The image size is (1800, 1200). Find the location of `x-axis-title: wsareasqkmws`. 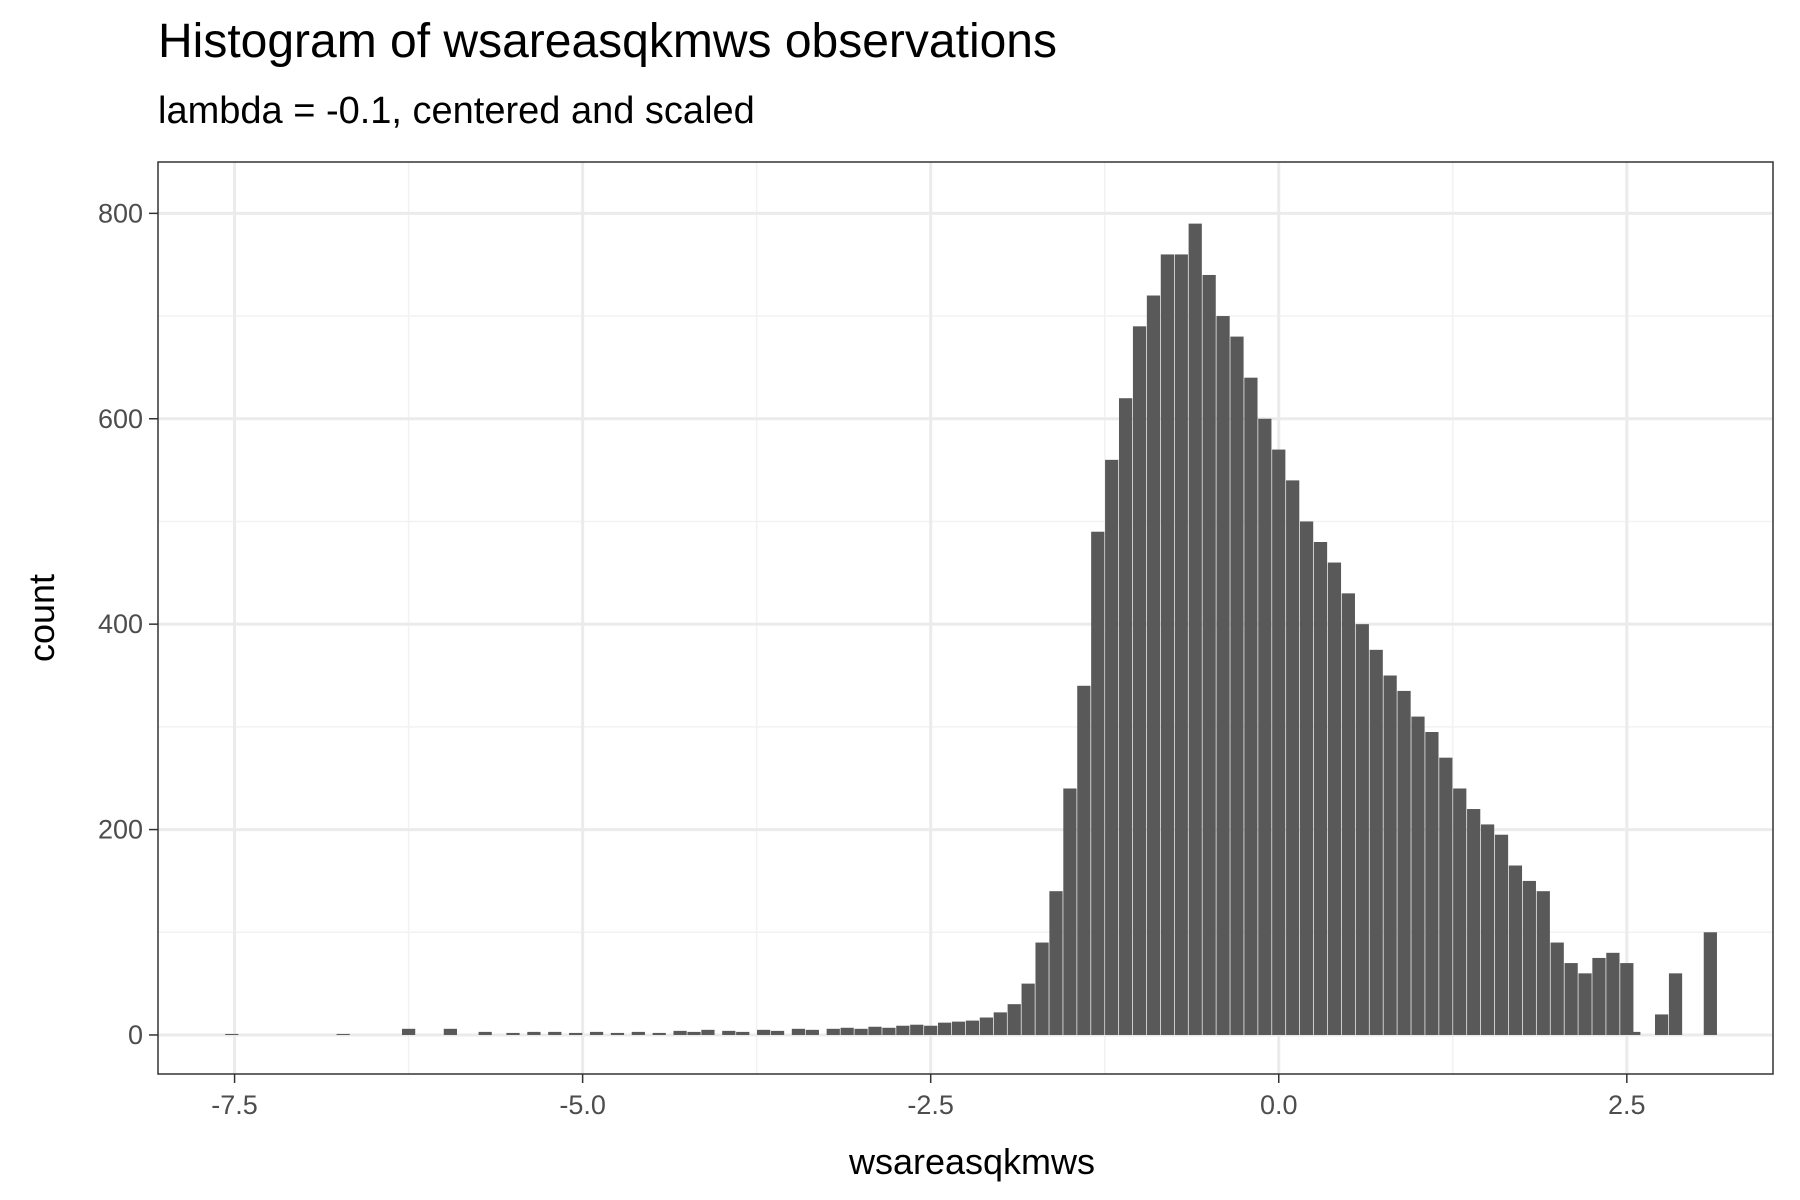

x-axis-title: wsareasqkmws is located at coordinates (971, 1161).